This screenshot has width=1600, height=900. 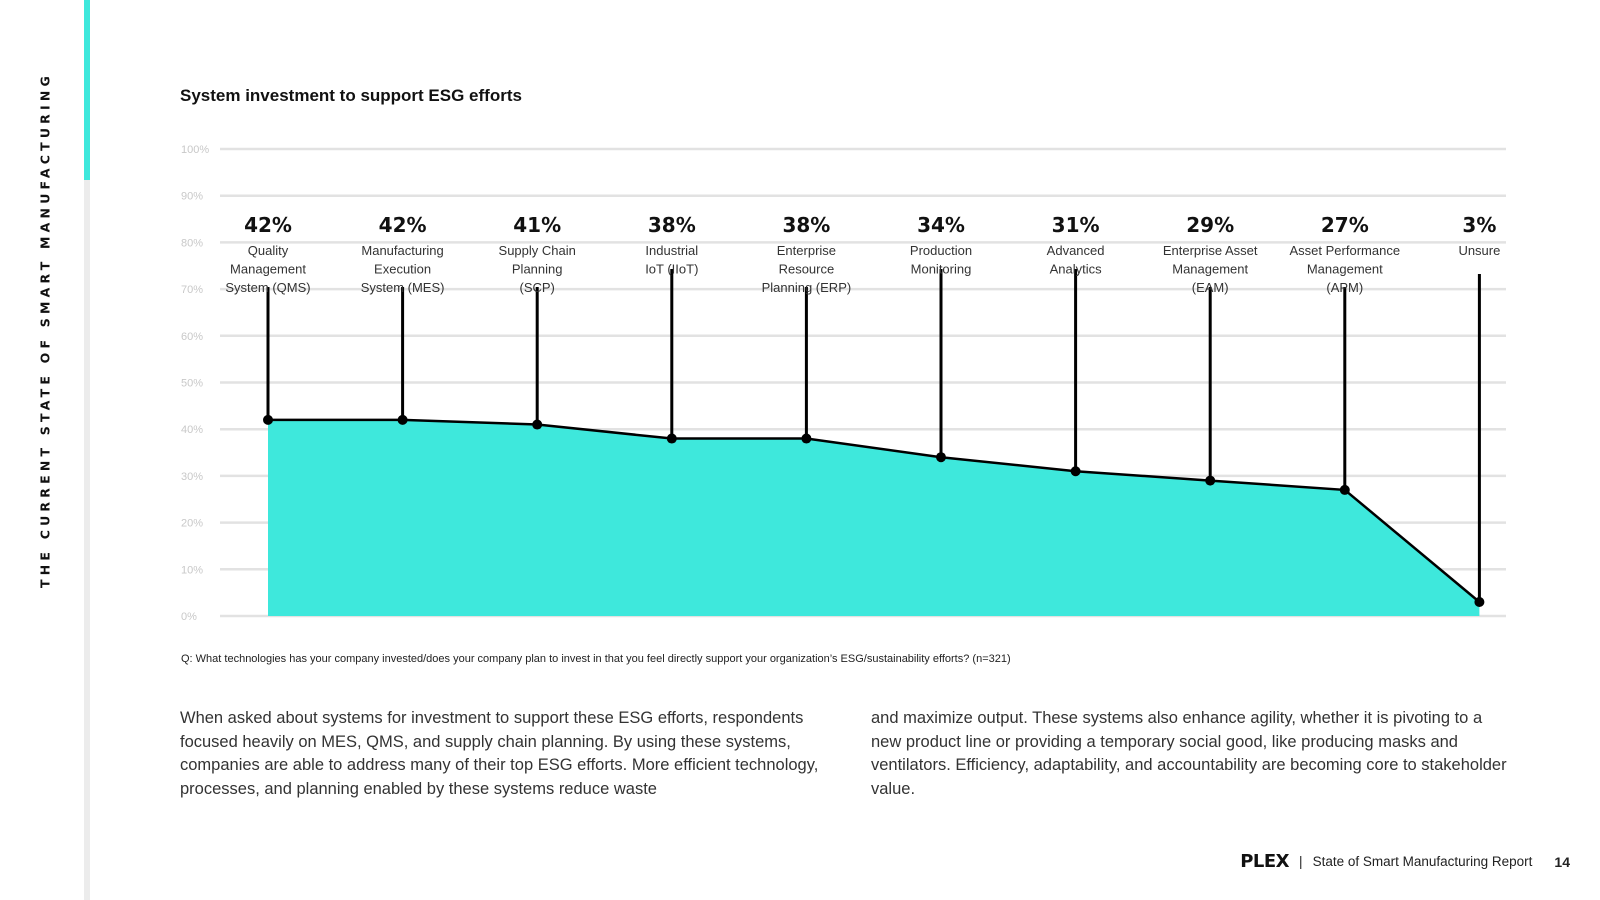 What do you see at coordinates (189, 617) in the screenshot?
I see `y-tick-label: 0%` at bounding box center [189, 617].